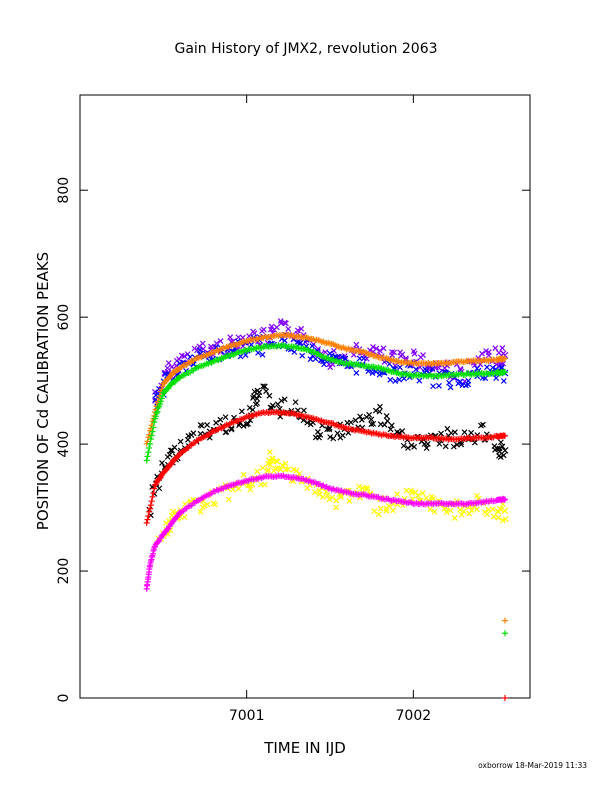 The height and width of the screenshot is (792, 612). Describe the element at coordinates (304, 748) in the screenshot. I see `x-axis-label: TIME IN IJD` at that location.